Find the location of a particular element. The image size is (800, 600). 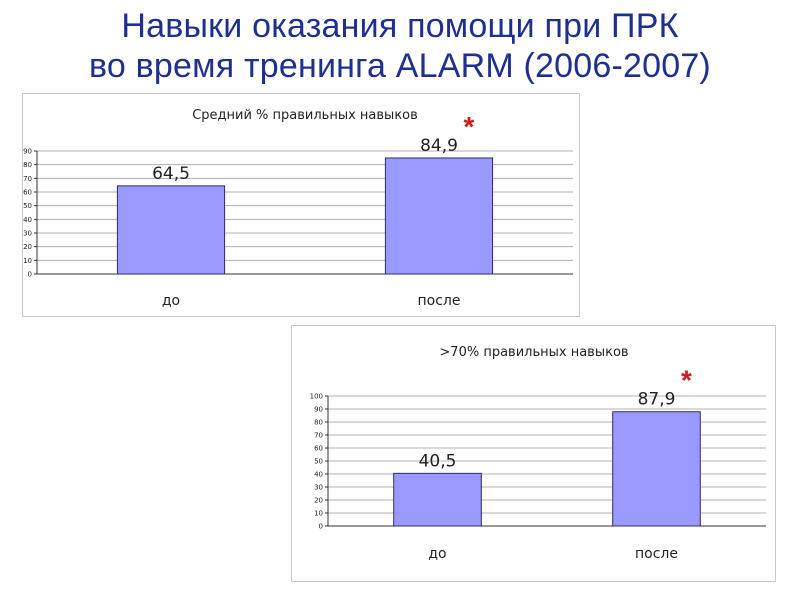

data-label: 84,9 is located at coordinates (439, 146).